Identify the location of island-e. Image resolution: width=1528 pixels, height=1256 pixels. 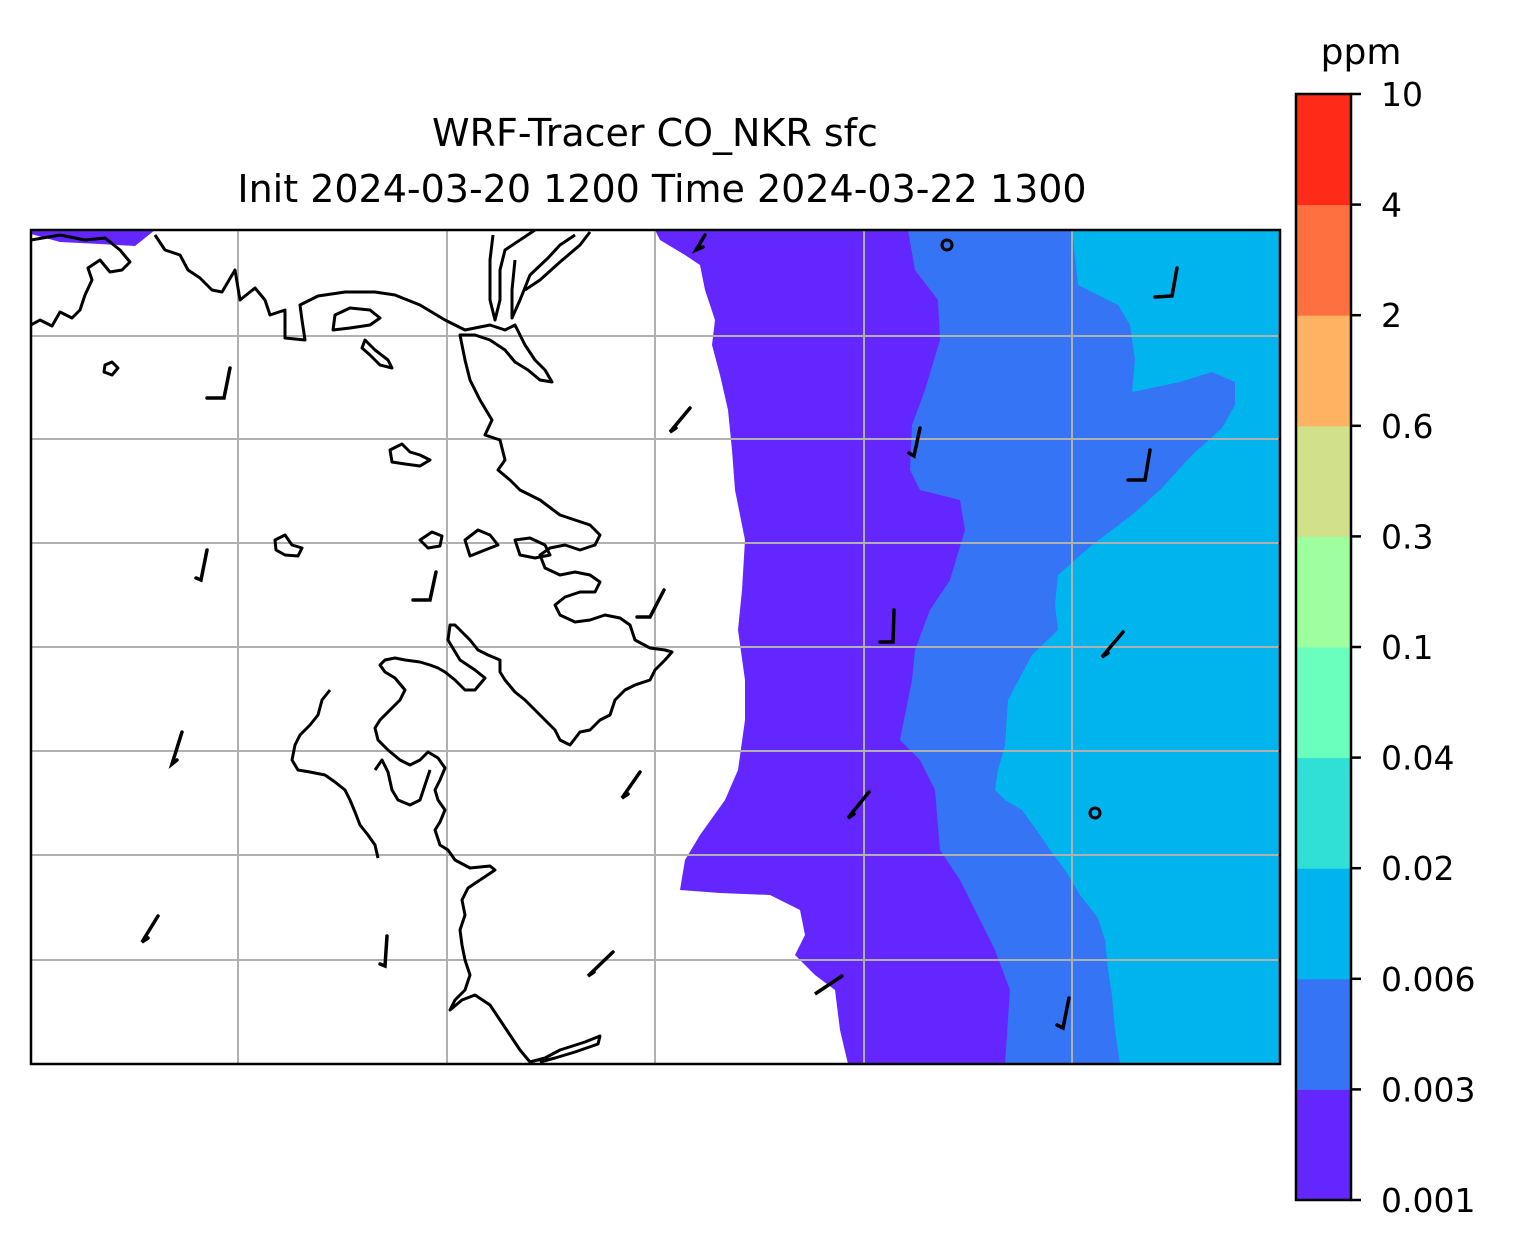
(288, 545).